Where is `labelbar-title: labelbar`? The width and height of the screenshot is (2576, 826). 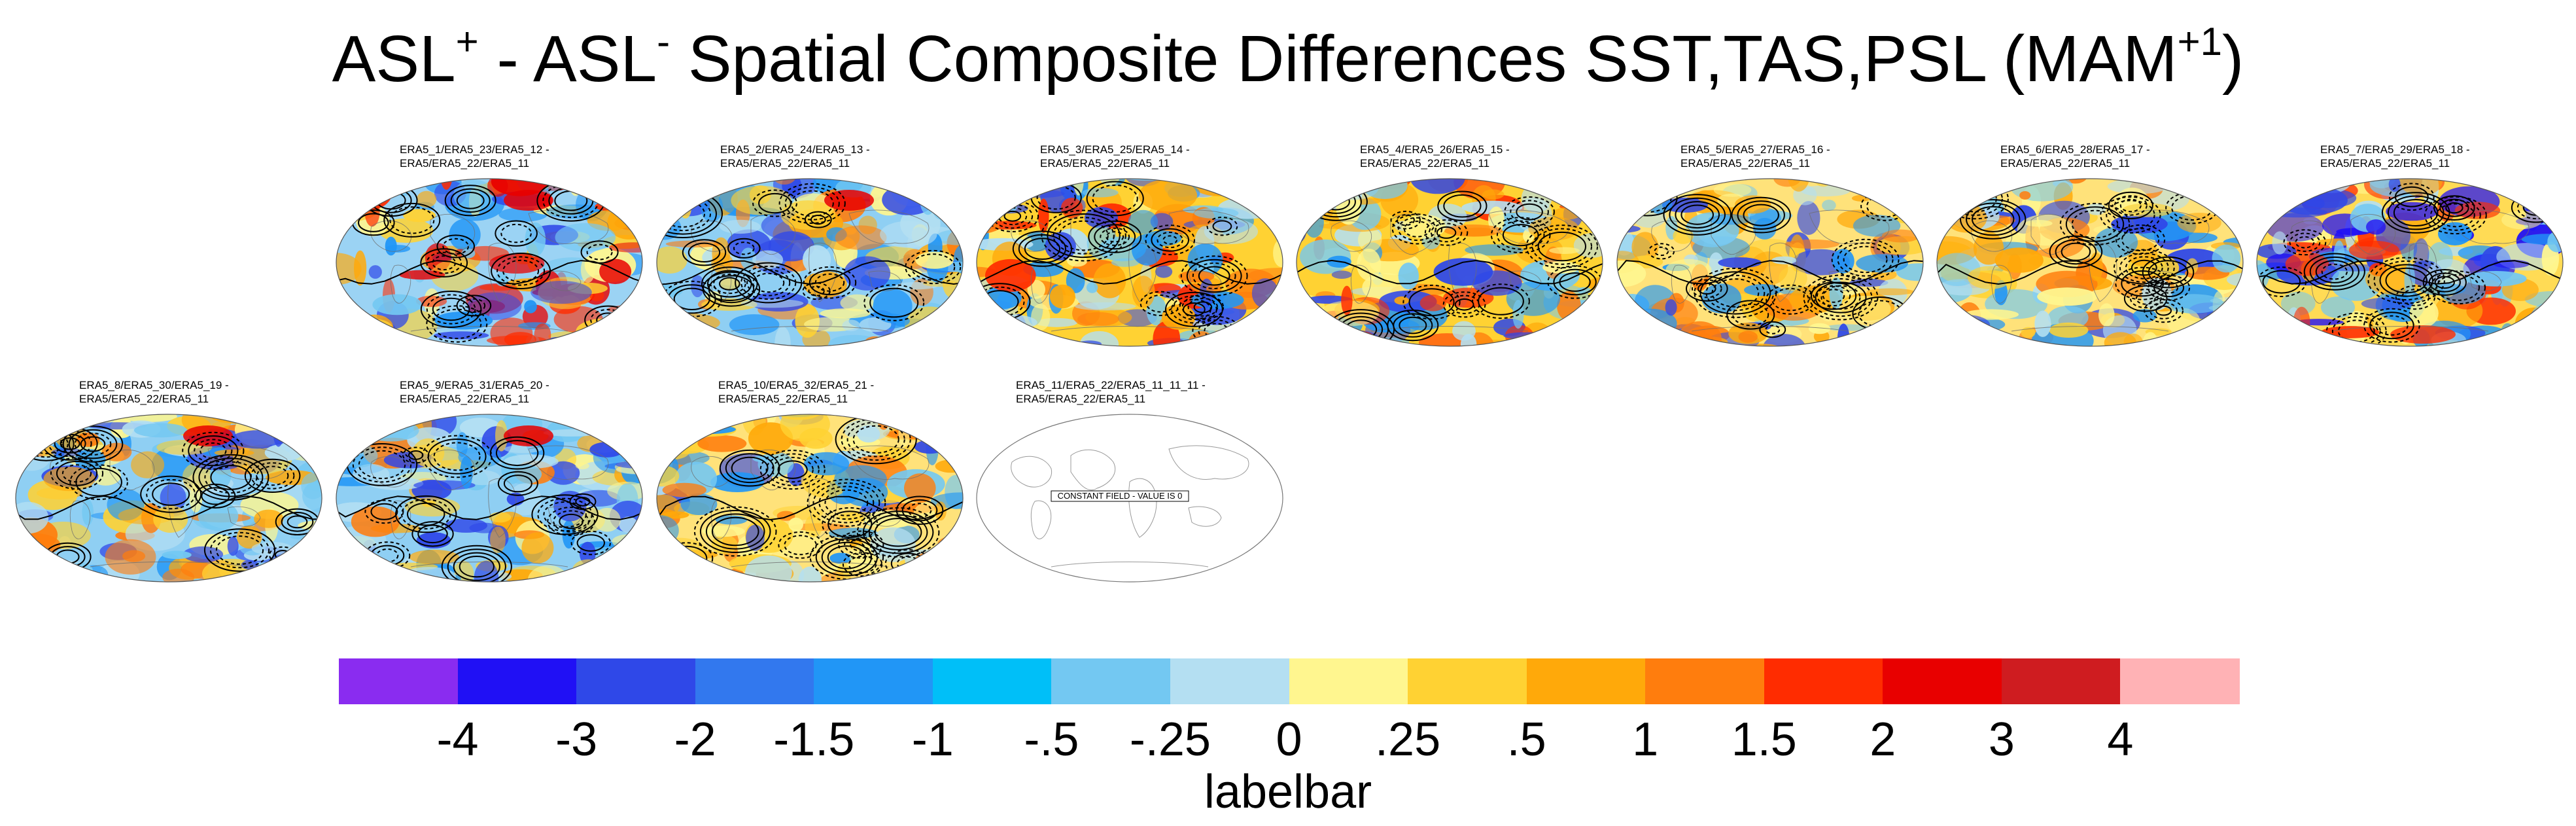
labelbar-title: labelbar is located at coordinates (1288, 792).